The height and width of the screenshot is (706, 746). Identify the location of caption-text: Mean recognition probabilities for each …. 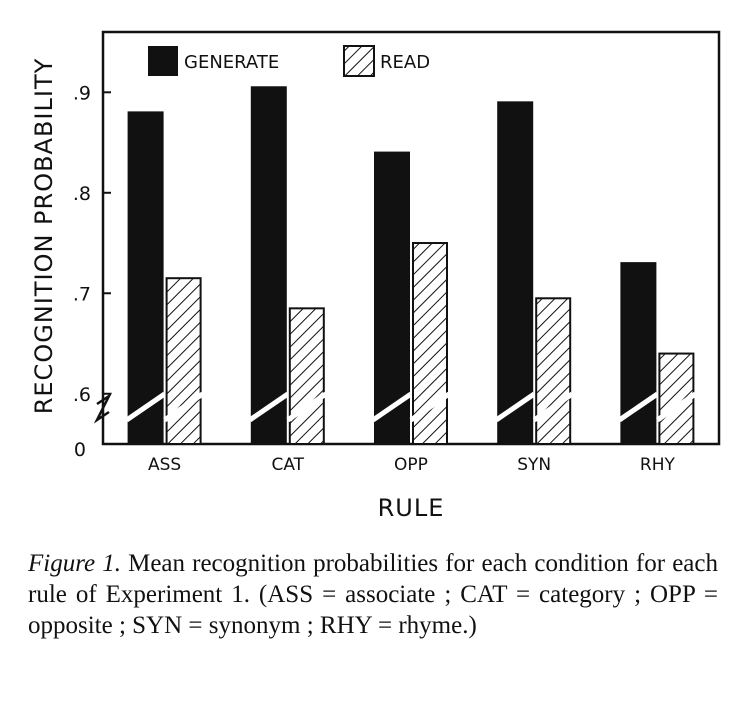
(373, 594).